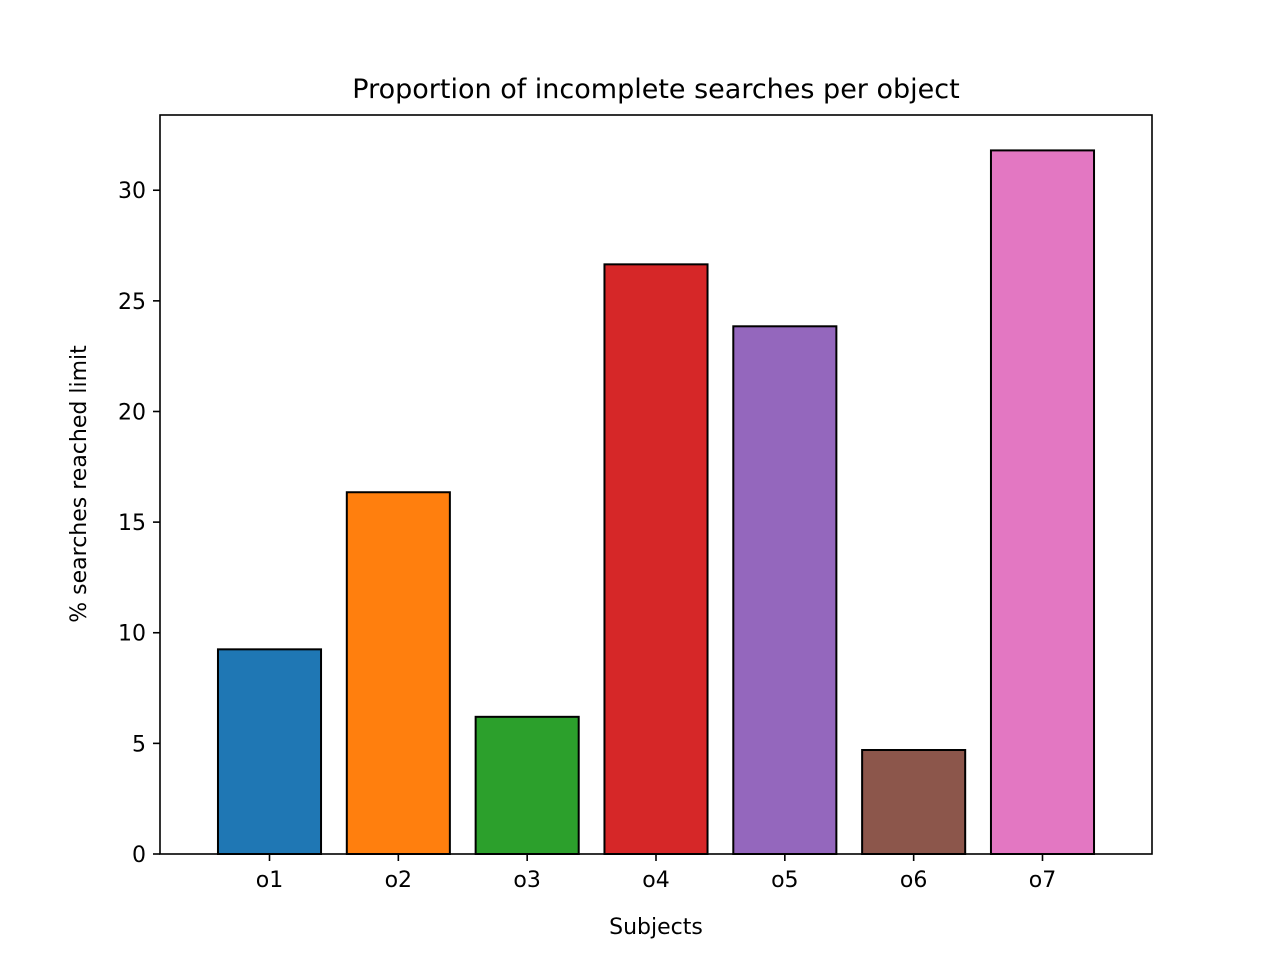 The width and height of the screenshot is (1280, 960). I want to click on x-axis: o1 o2 o3 o4 o5 o6 o7, so click(656, 873).